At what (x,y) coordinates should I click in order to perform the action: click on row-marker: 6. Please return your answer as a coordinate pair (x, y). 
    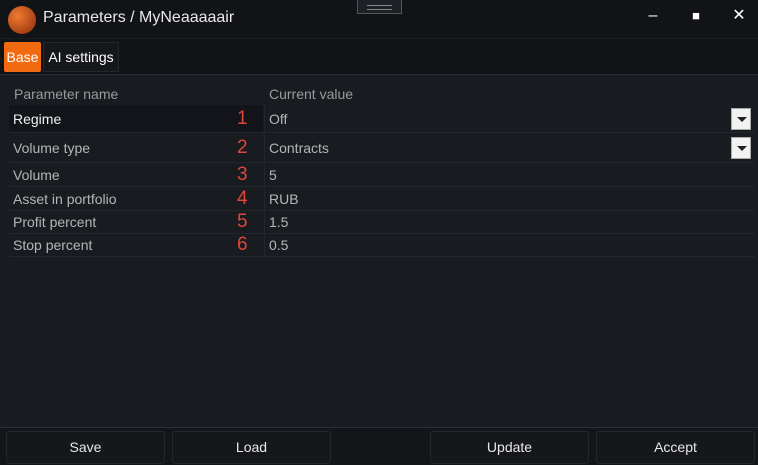
    Looking at the image, I should click on (242, 244).